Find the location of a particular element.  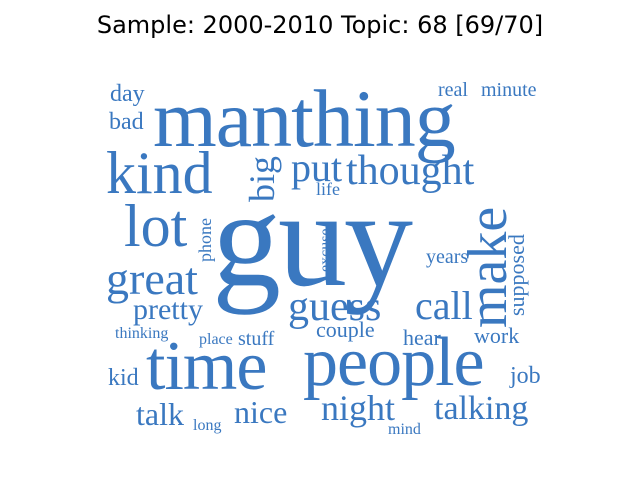

cloud-word: time is located at coordinates (206, 366).